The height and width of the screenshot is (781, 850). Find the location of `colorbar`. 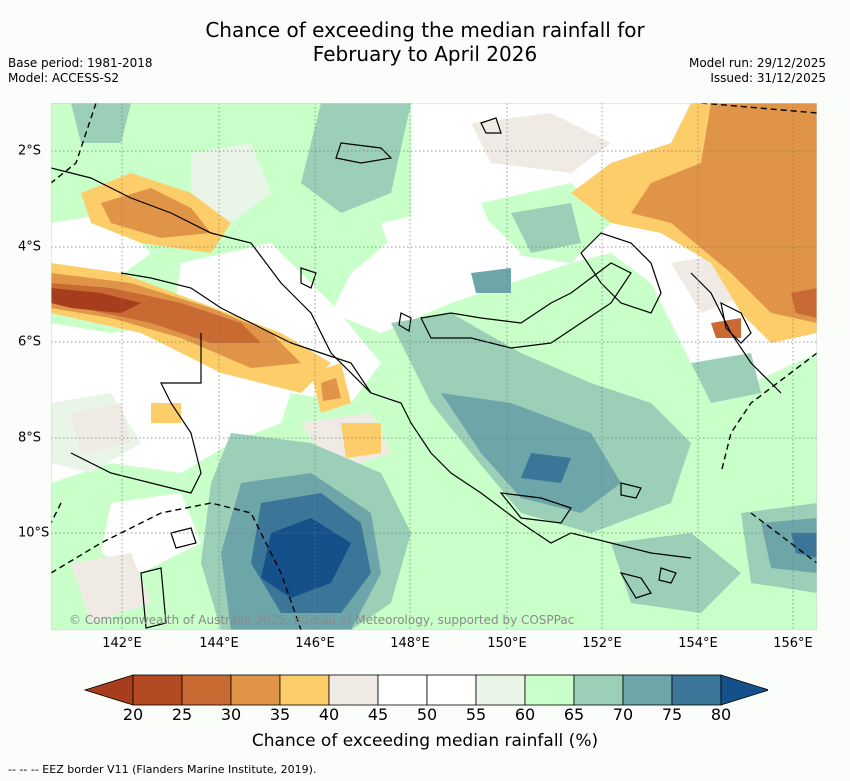

colorbar is located at coordinates (426, 690).